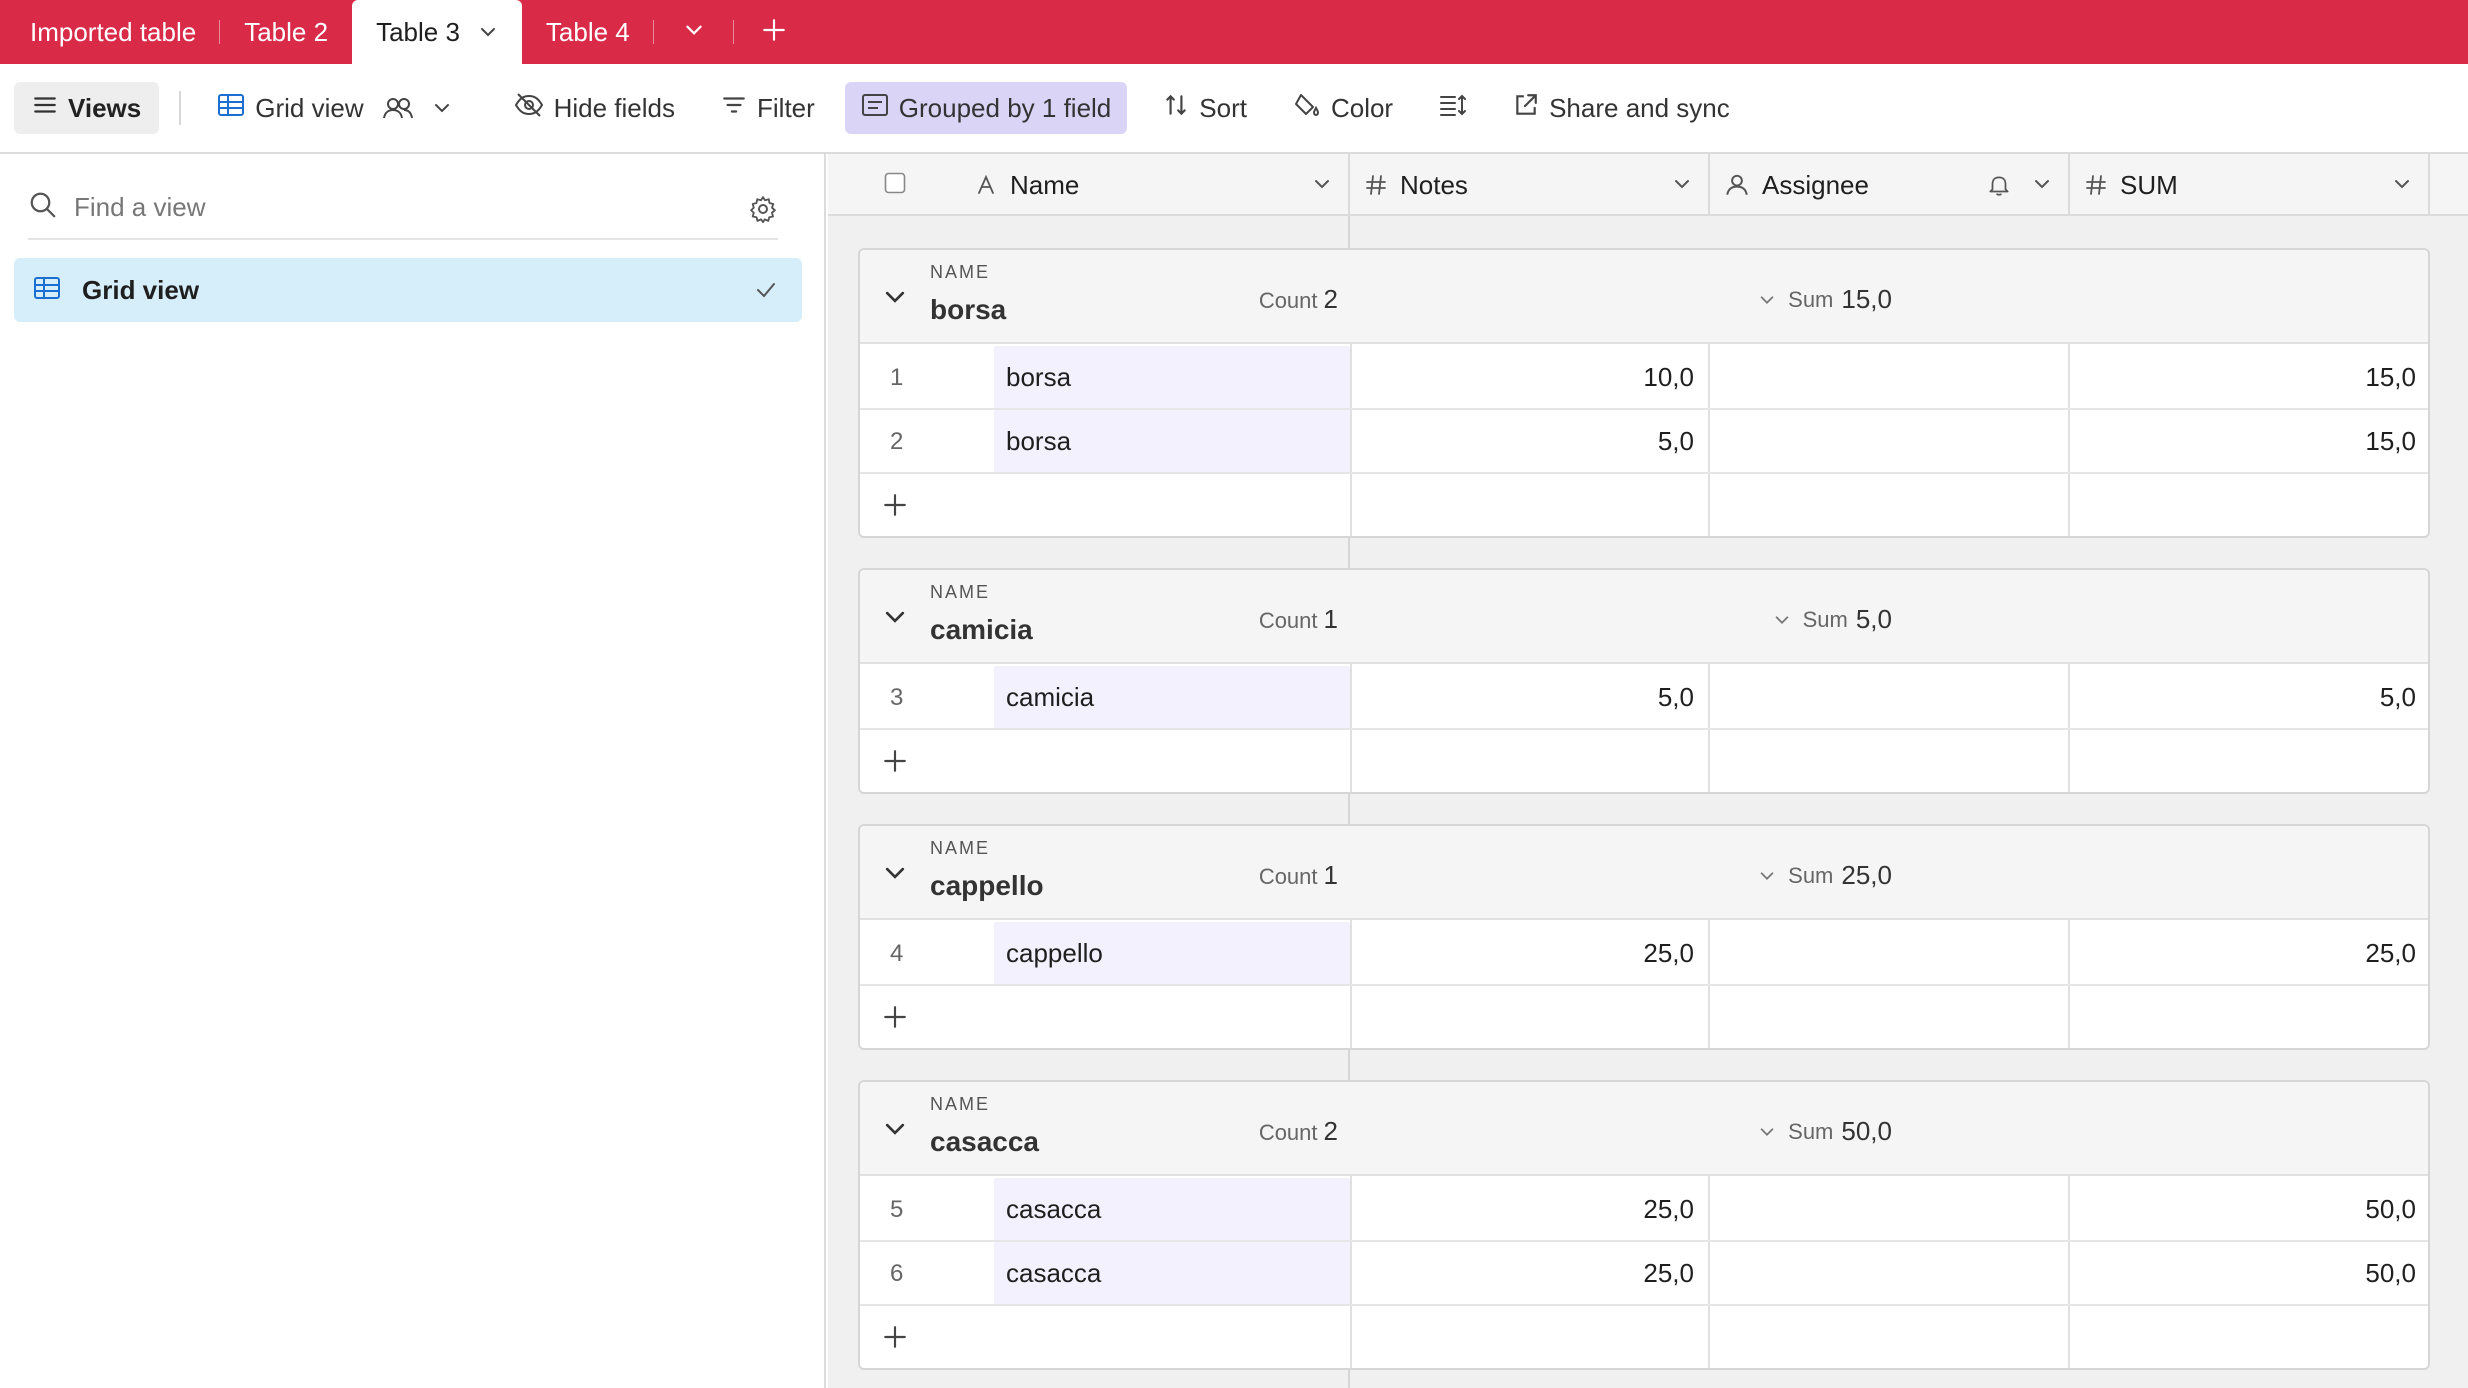  Describe the element at coordinates (1732, 1131) in the screenshot. I see `group-sum: Sum 50,0` at that location.